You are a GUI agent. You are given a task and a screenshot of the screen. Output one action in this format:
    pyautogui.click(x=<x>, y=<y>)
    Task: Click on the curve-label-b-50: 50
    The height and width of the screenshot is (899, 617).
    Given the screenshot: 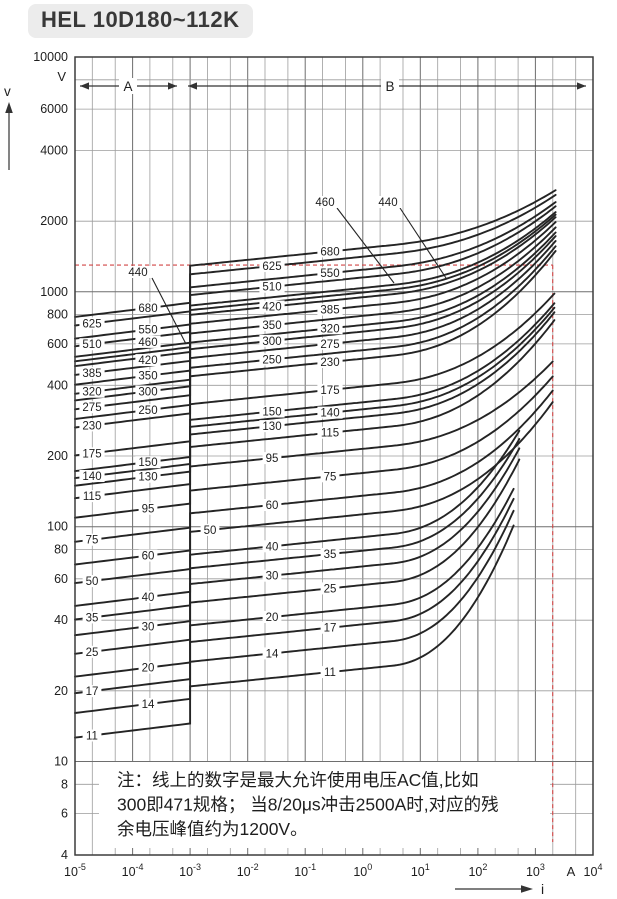 What is the action you would take?
    pyautogui.click(x=210, y=531)
    